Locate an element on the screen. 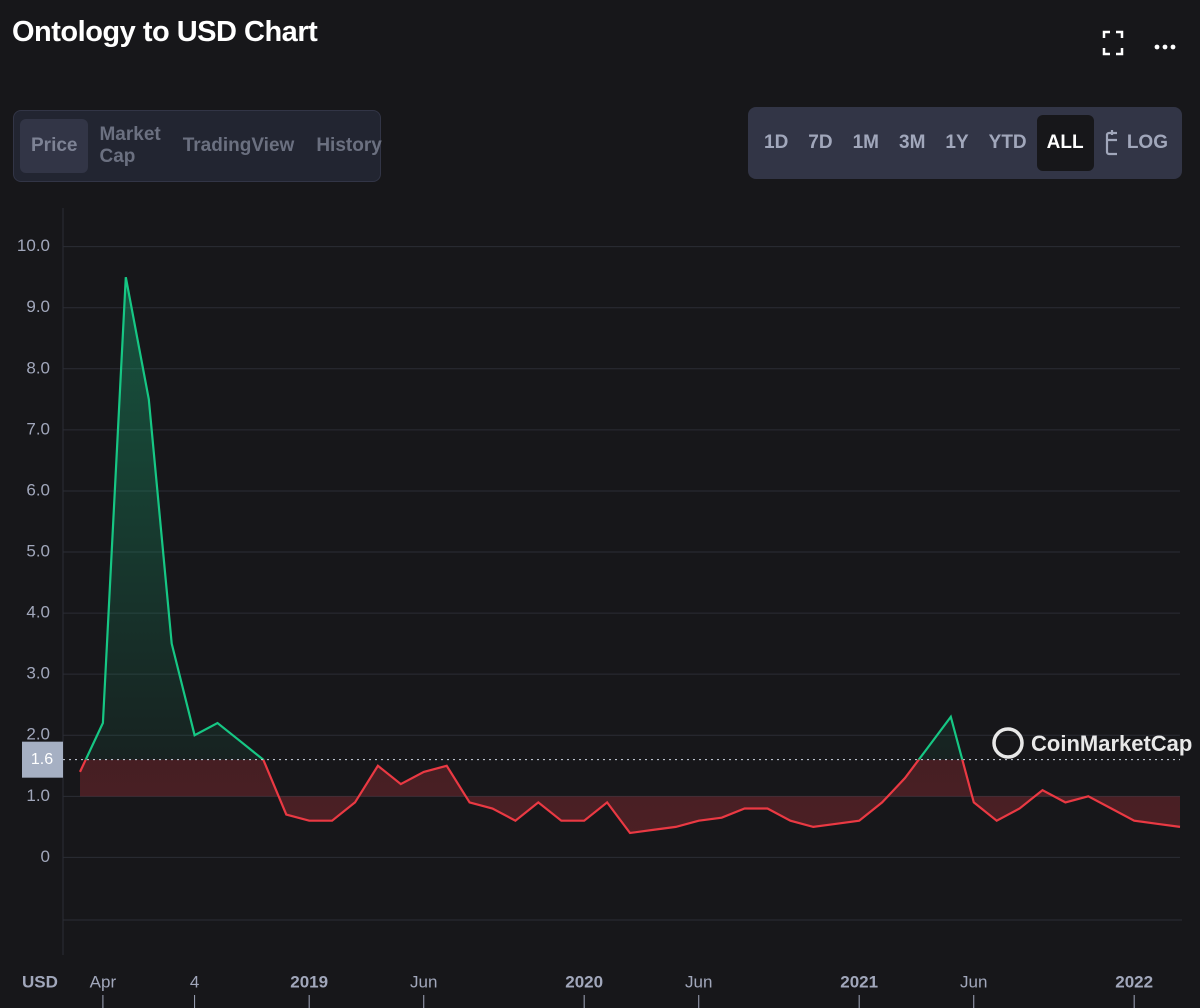  tab: History is located at coordinates (349, 145).